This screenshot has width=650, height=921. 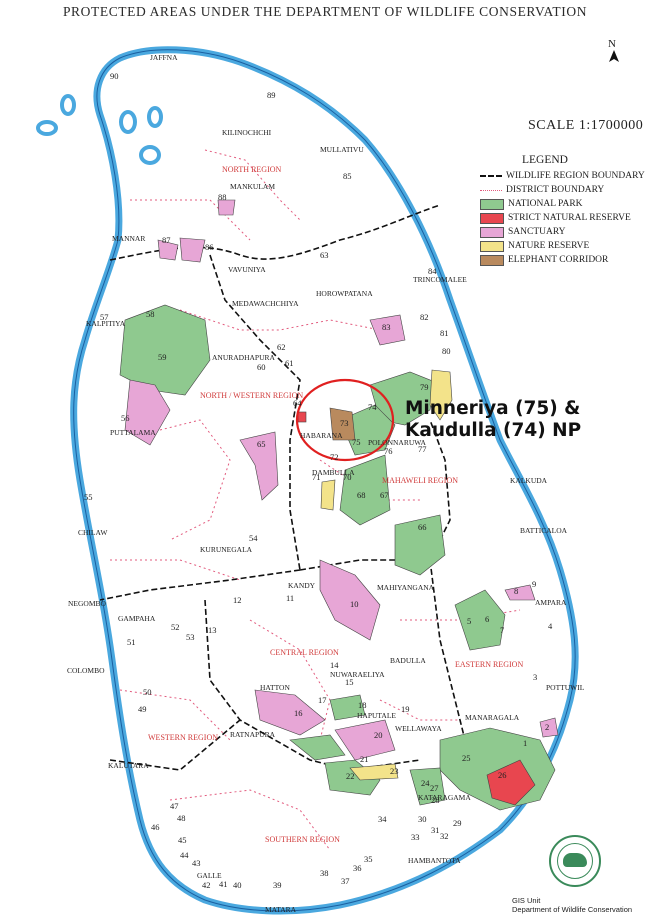 I want to click on area-number: 52, so click(x=175, y=627).